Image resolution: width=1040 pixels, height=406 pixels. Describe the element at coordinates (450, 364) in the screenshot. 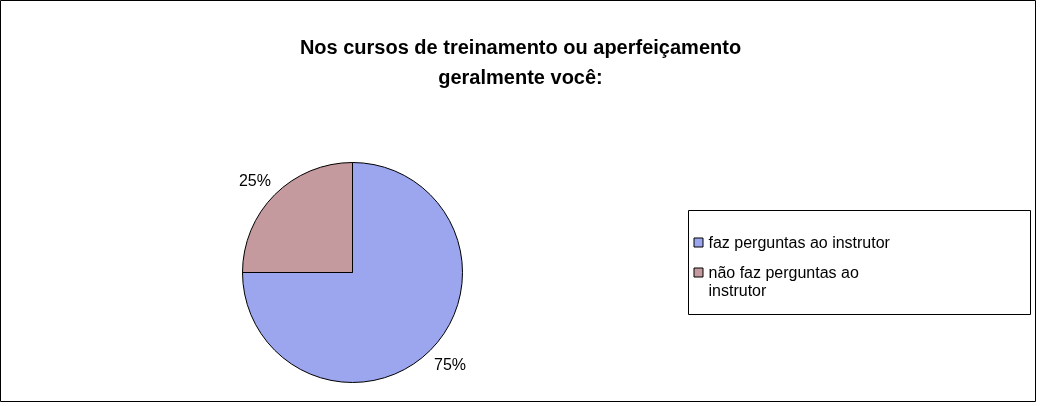

I see `data-label: 75%` at that location.